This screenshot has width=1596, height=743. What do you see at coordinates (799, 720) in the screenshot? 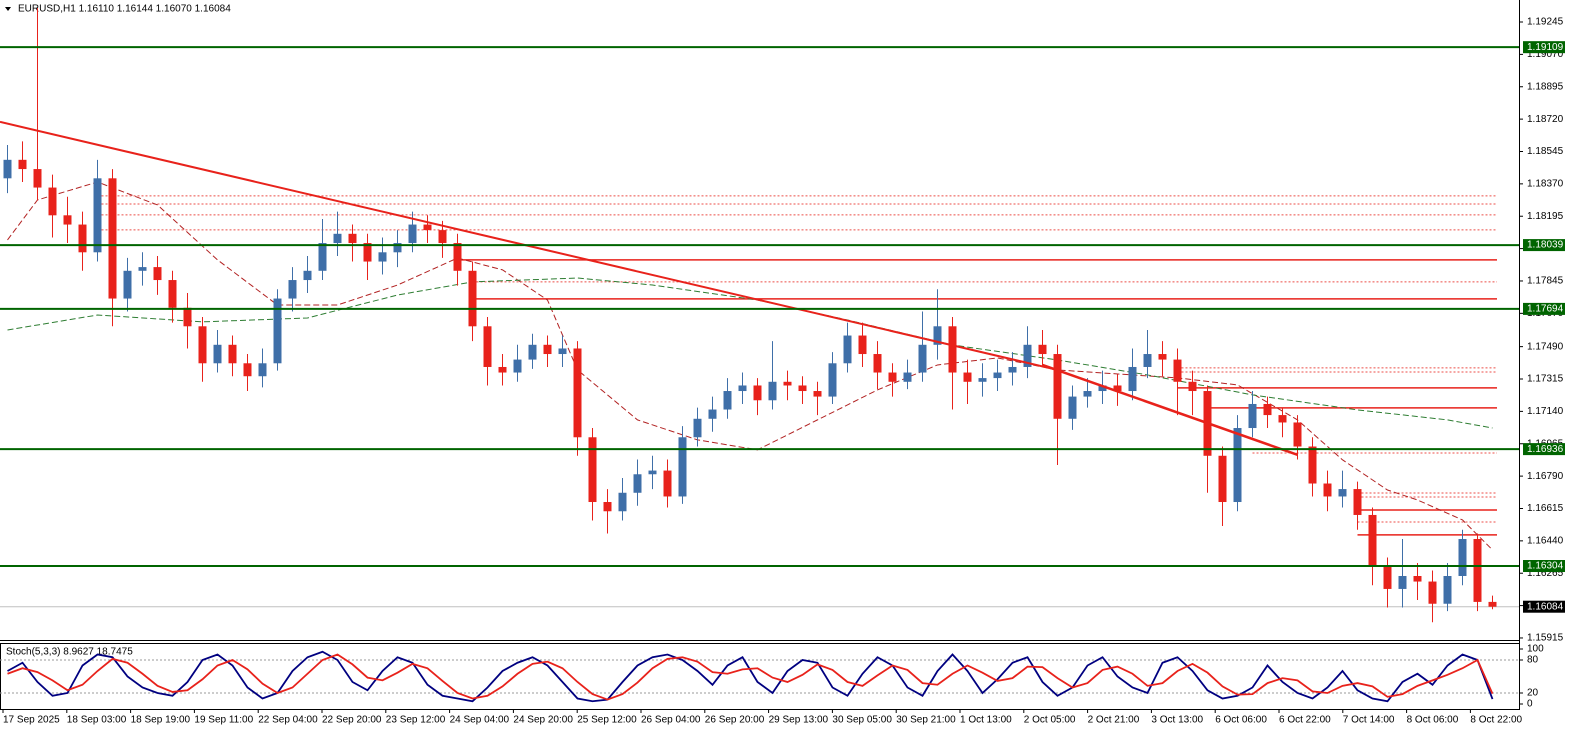
I see `x-tick-label: 29 Sep 13:00` at bounding box center [799, 720].